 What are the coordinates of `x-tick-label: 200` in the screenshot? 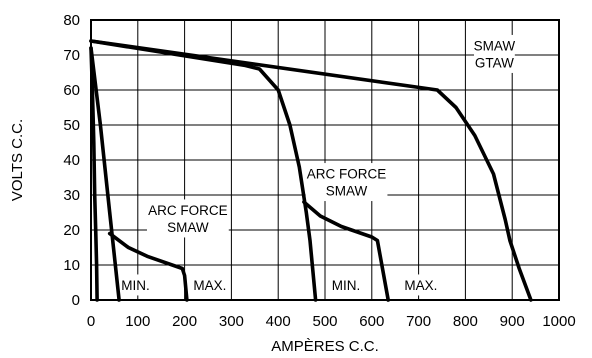 It's located at (184, 321).